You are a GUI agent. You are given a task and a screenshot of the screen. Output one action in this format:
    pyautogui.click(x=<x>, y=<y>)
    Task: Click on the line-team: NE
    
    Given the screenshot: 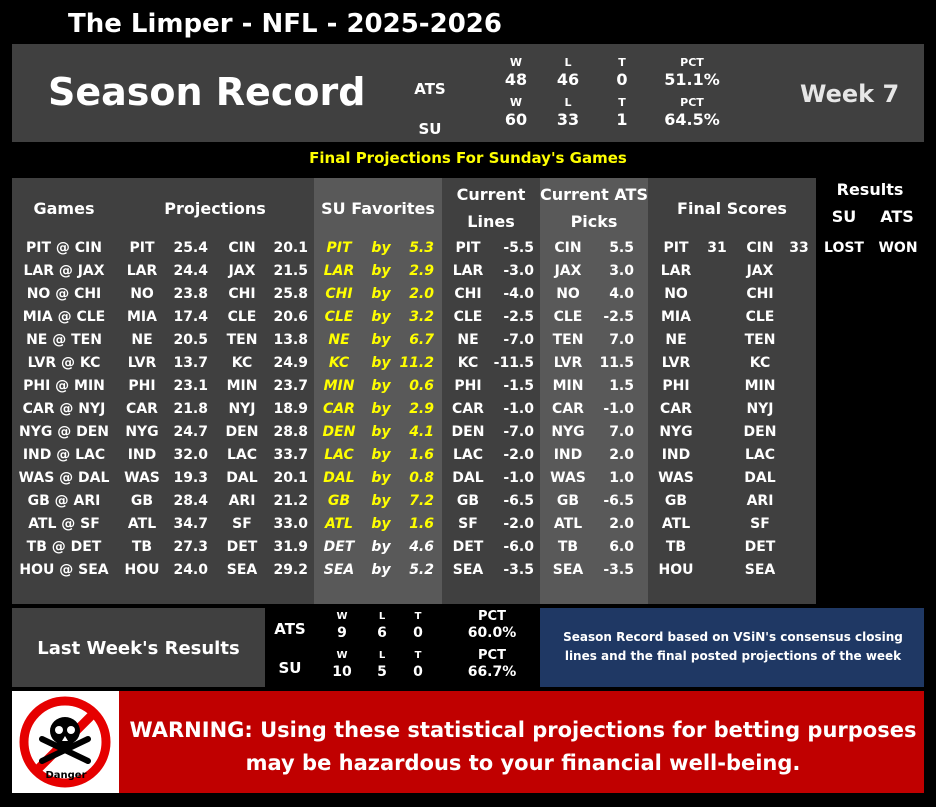 What is the action you would take?
    pyautogui.click(x=468, y=340)
    